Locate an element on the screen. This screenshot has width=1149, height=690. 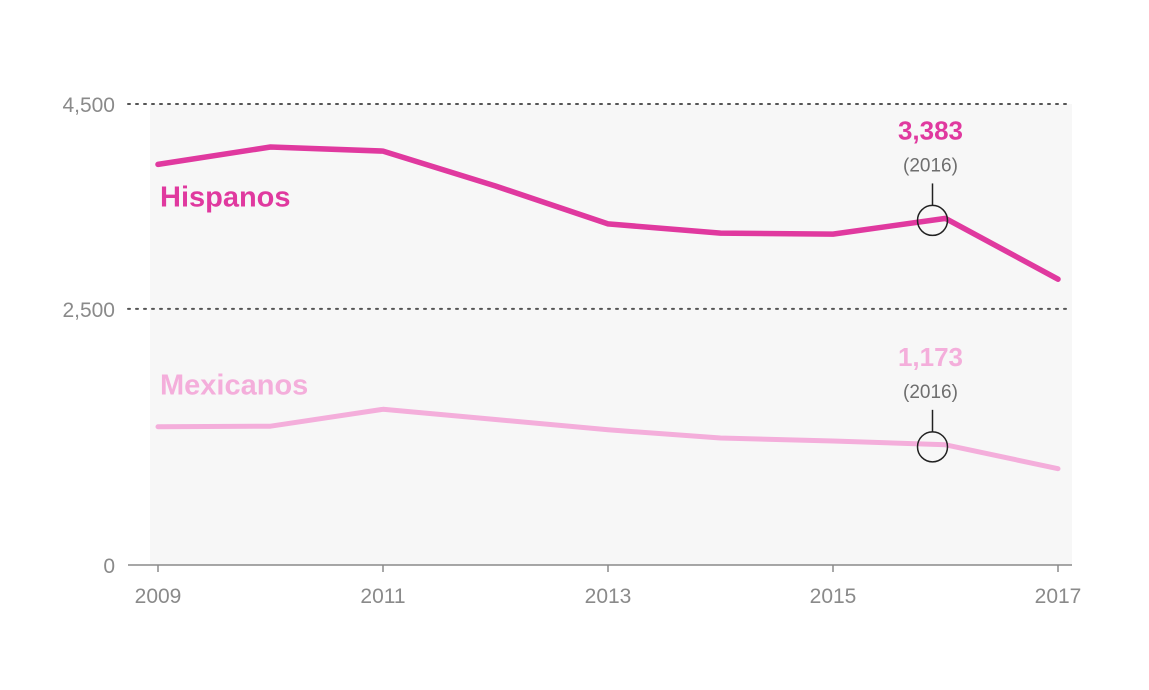
x-tick-label: 2017 is located at coordinates (1058, 596).